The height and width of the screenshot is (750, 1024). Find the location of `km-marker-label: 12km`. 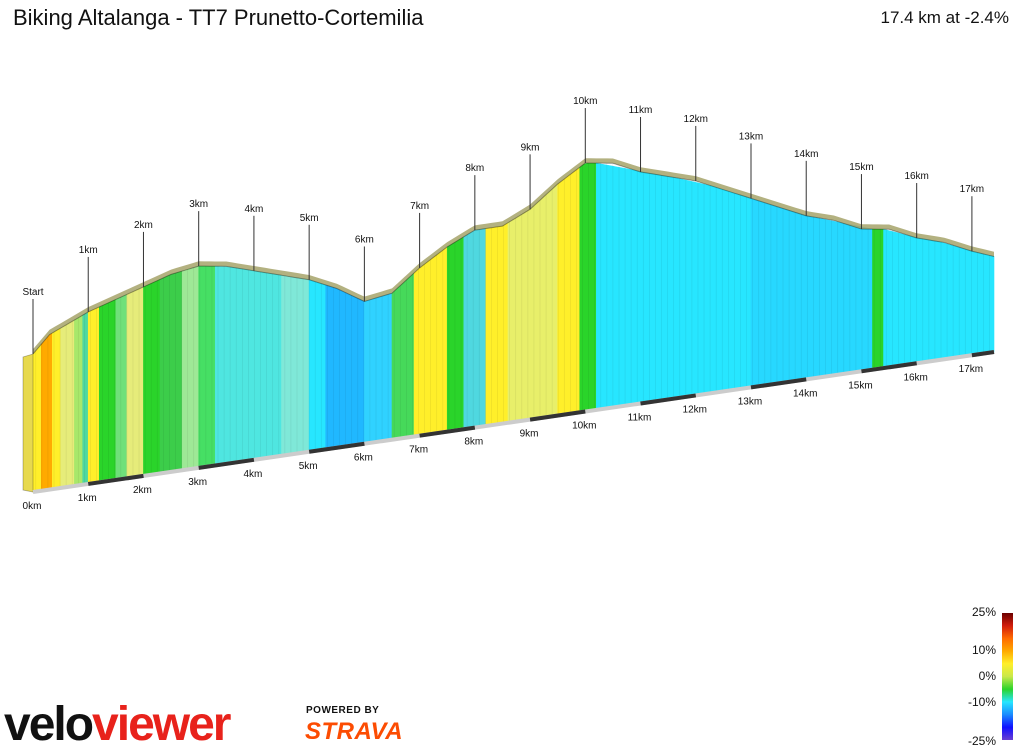

km-marker-label: 12km is located at coordinates (696, 119).